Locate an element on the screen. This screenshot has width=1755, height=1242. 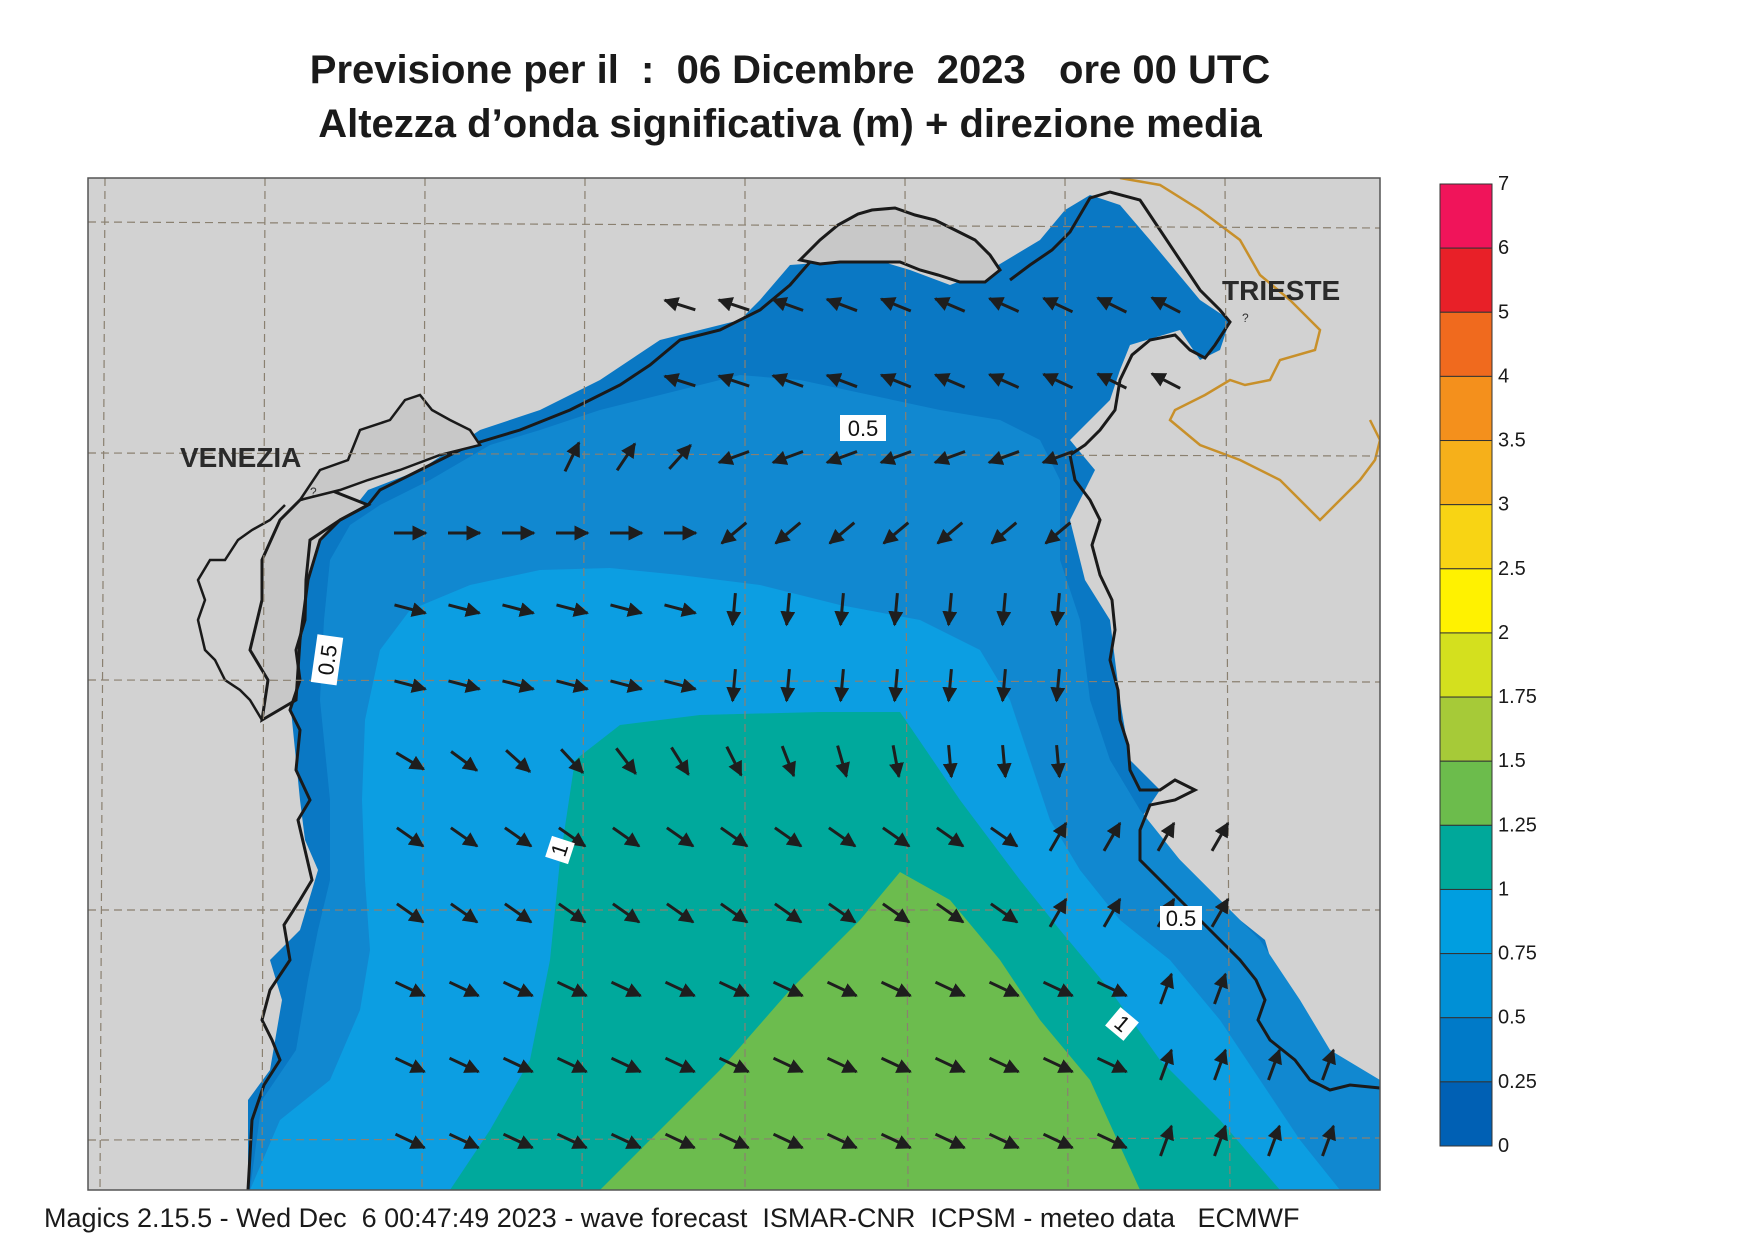
colorbar-tick-label: 1 is located at coordinates (1503, 889).